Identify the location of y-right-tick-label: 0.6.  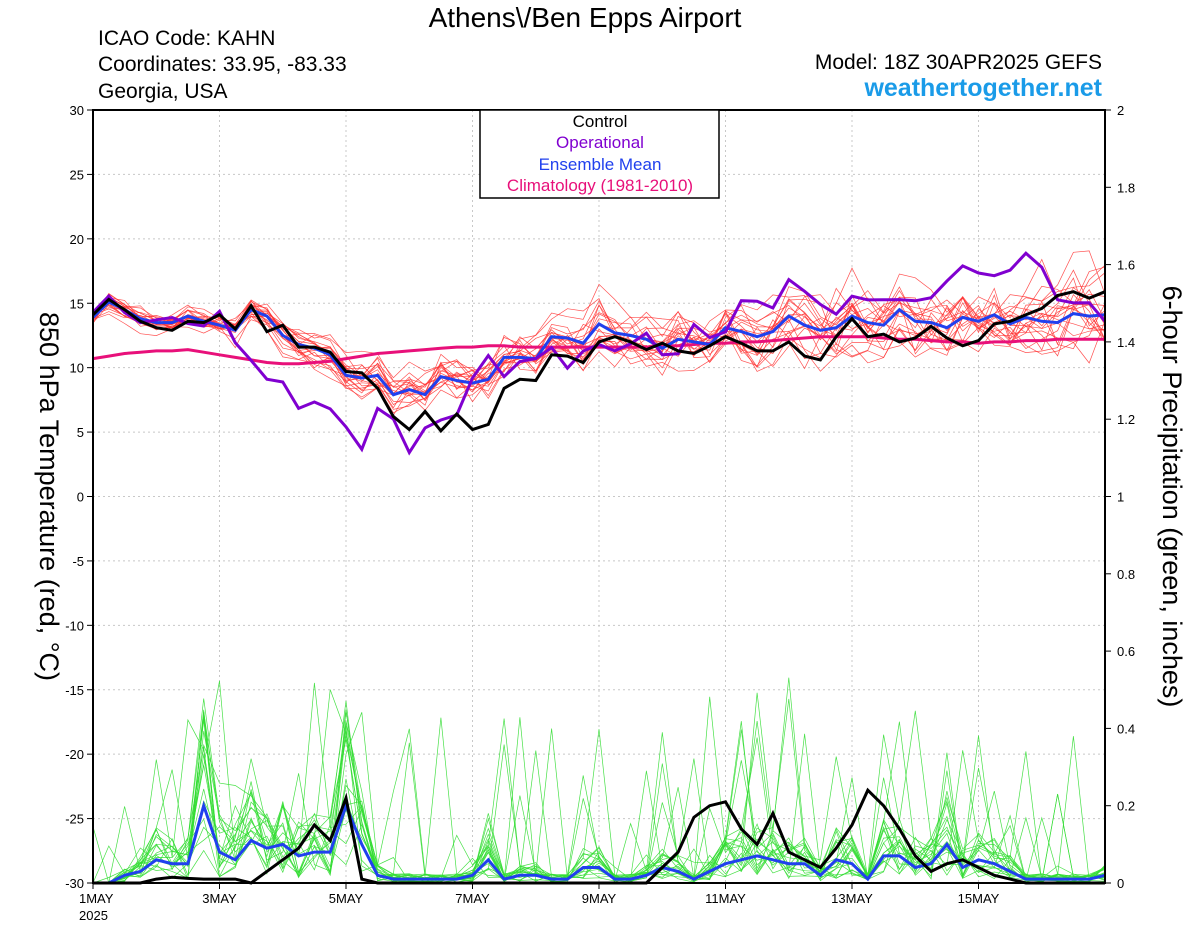
(1126, 651).